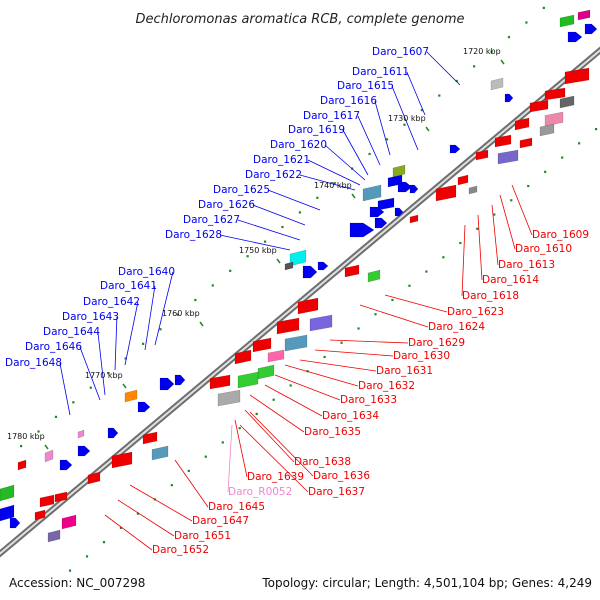  Describe the element at coordinates (350, 416) in the screenshot. I see `gene-label-daro-1634: Daro_1634` at that location.